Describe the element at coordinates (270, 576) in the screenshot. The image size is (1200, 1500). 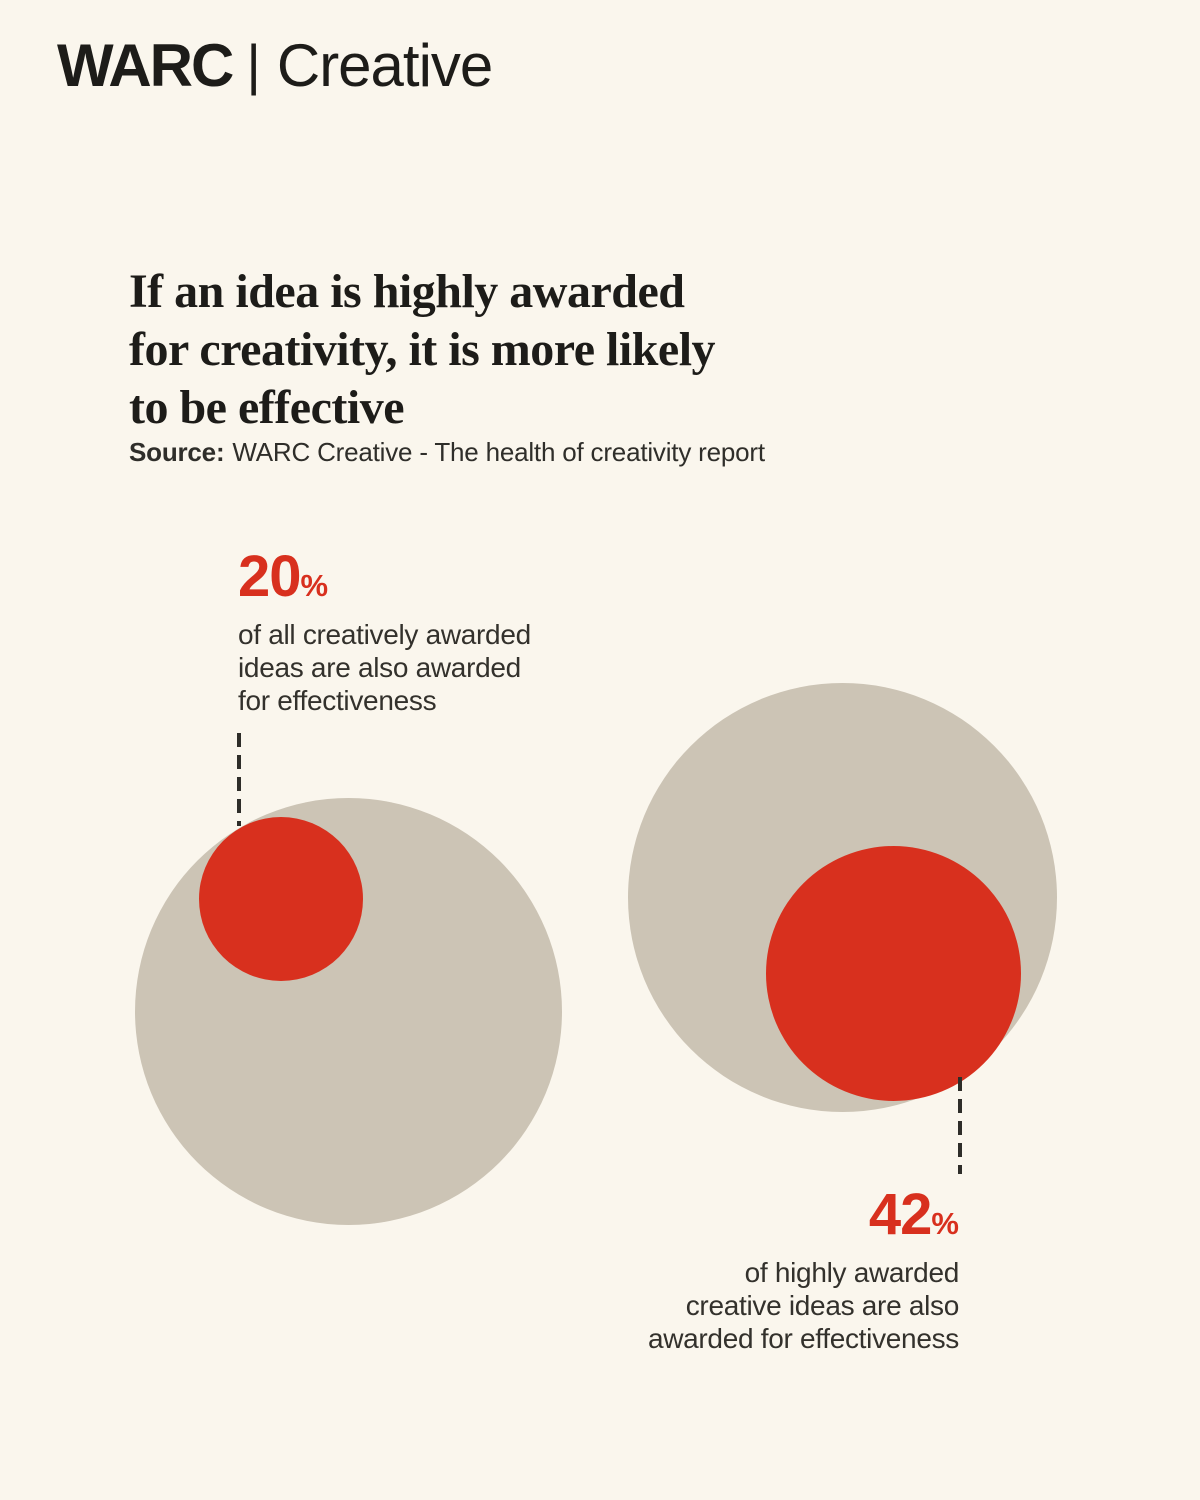
I see `group1-value: 20` at that location.